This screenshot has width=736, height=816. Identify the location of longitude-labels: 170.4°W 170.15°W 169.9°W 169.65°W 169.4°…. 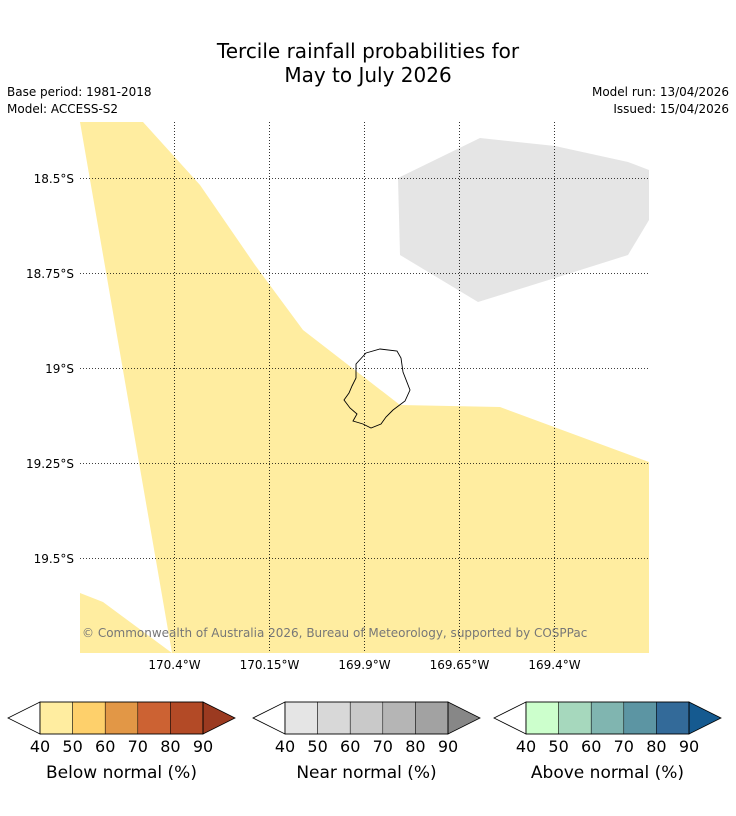
(364, 665).